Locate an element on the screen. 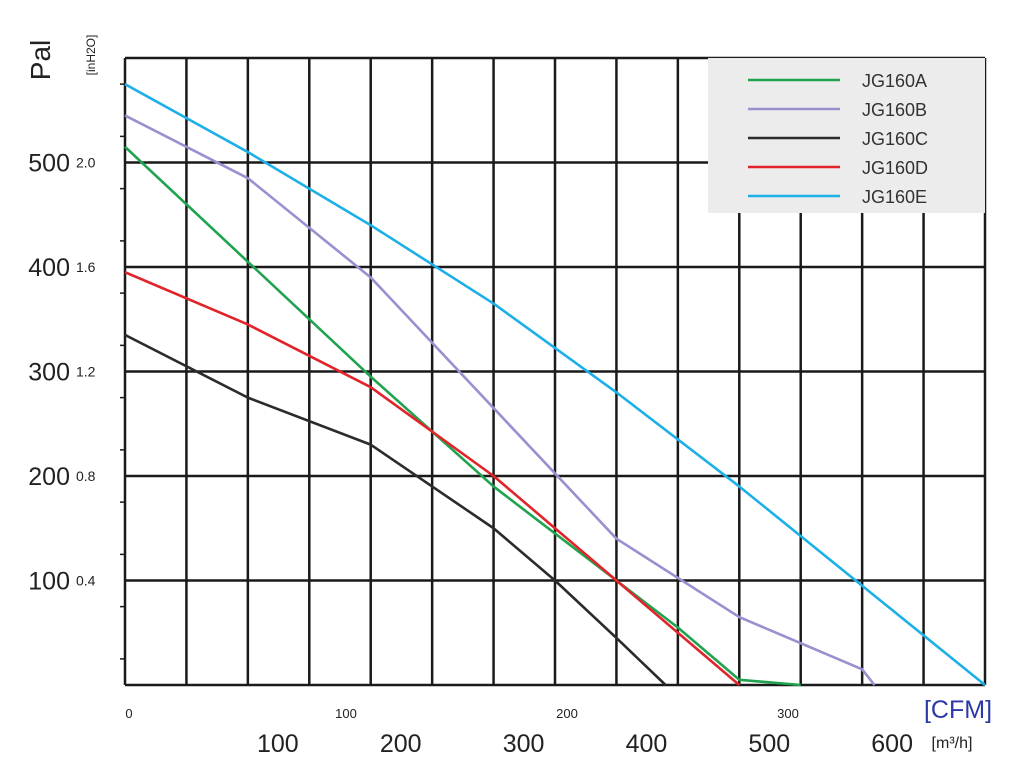  x-tick-m3h: 200 is located at coordinates (401, 744).